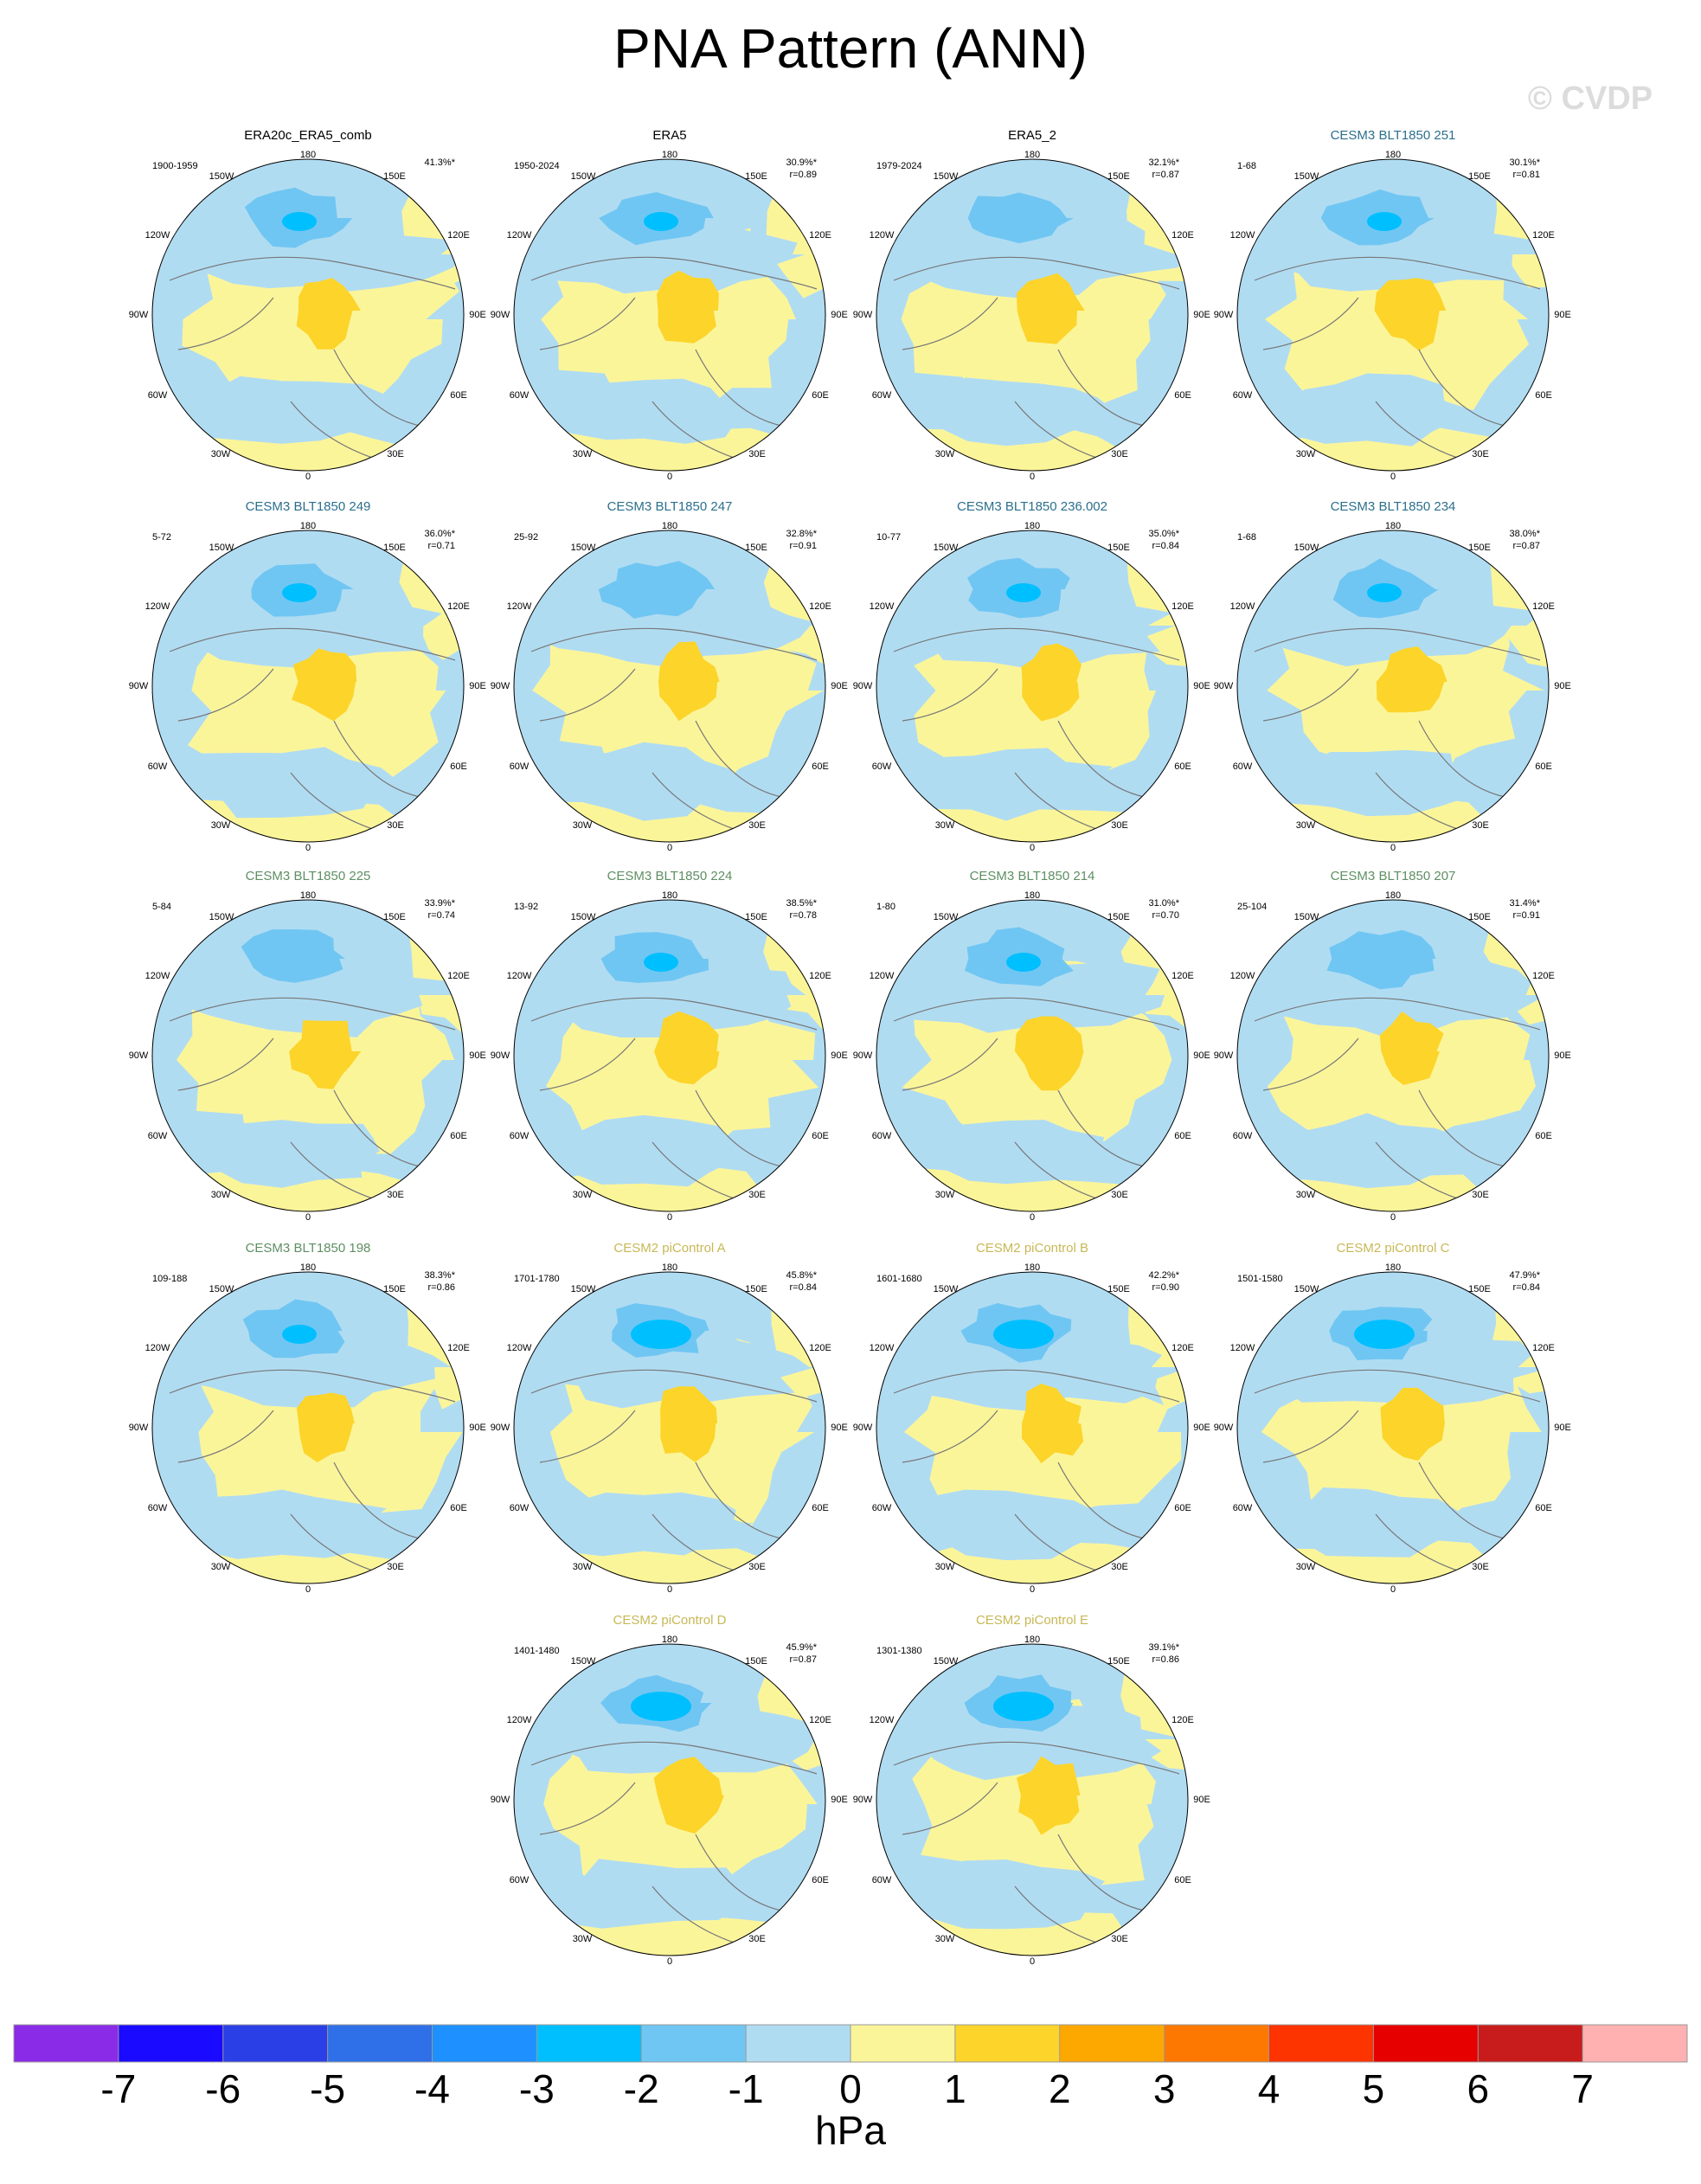 This screenshot has height=2184, width=1701. I want to click on variance-label: 31.0%*, so click(1164, 903).